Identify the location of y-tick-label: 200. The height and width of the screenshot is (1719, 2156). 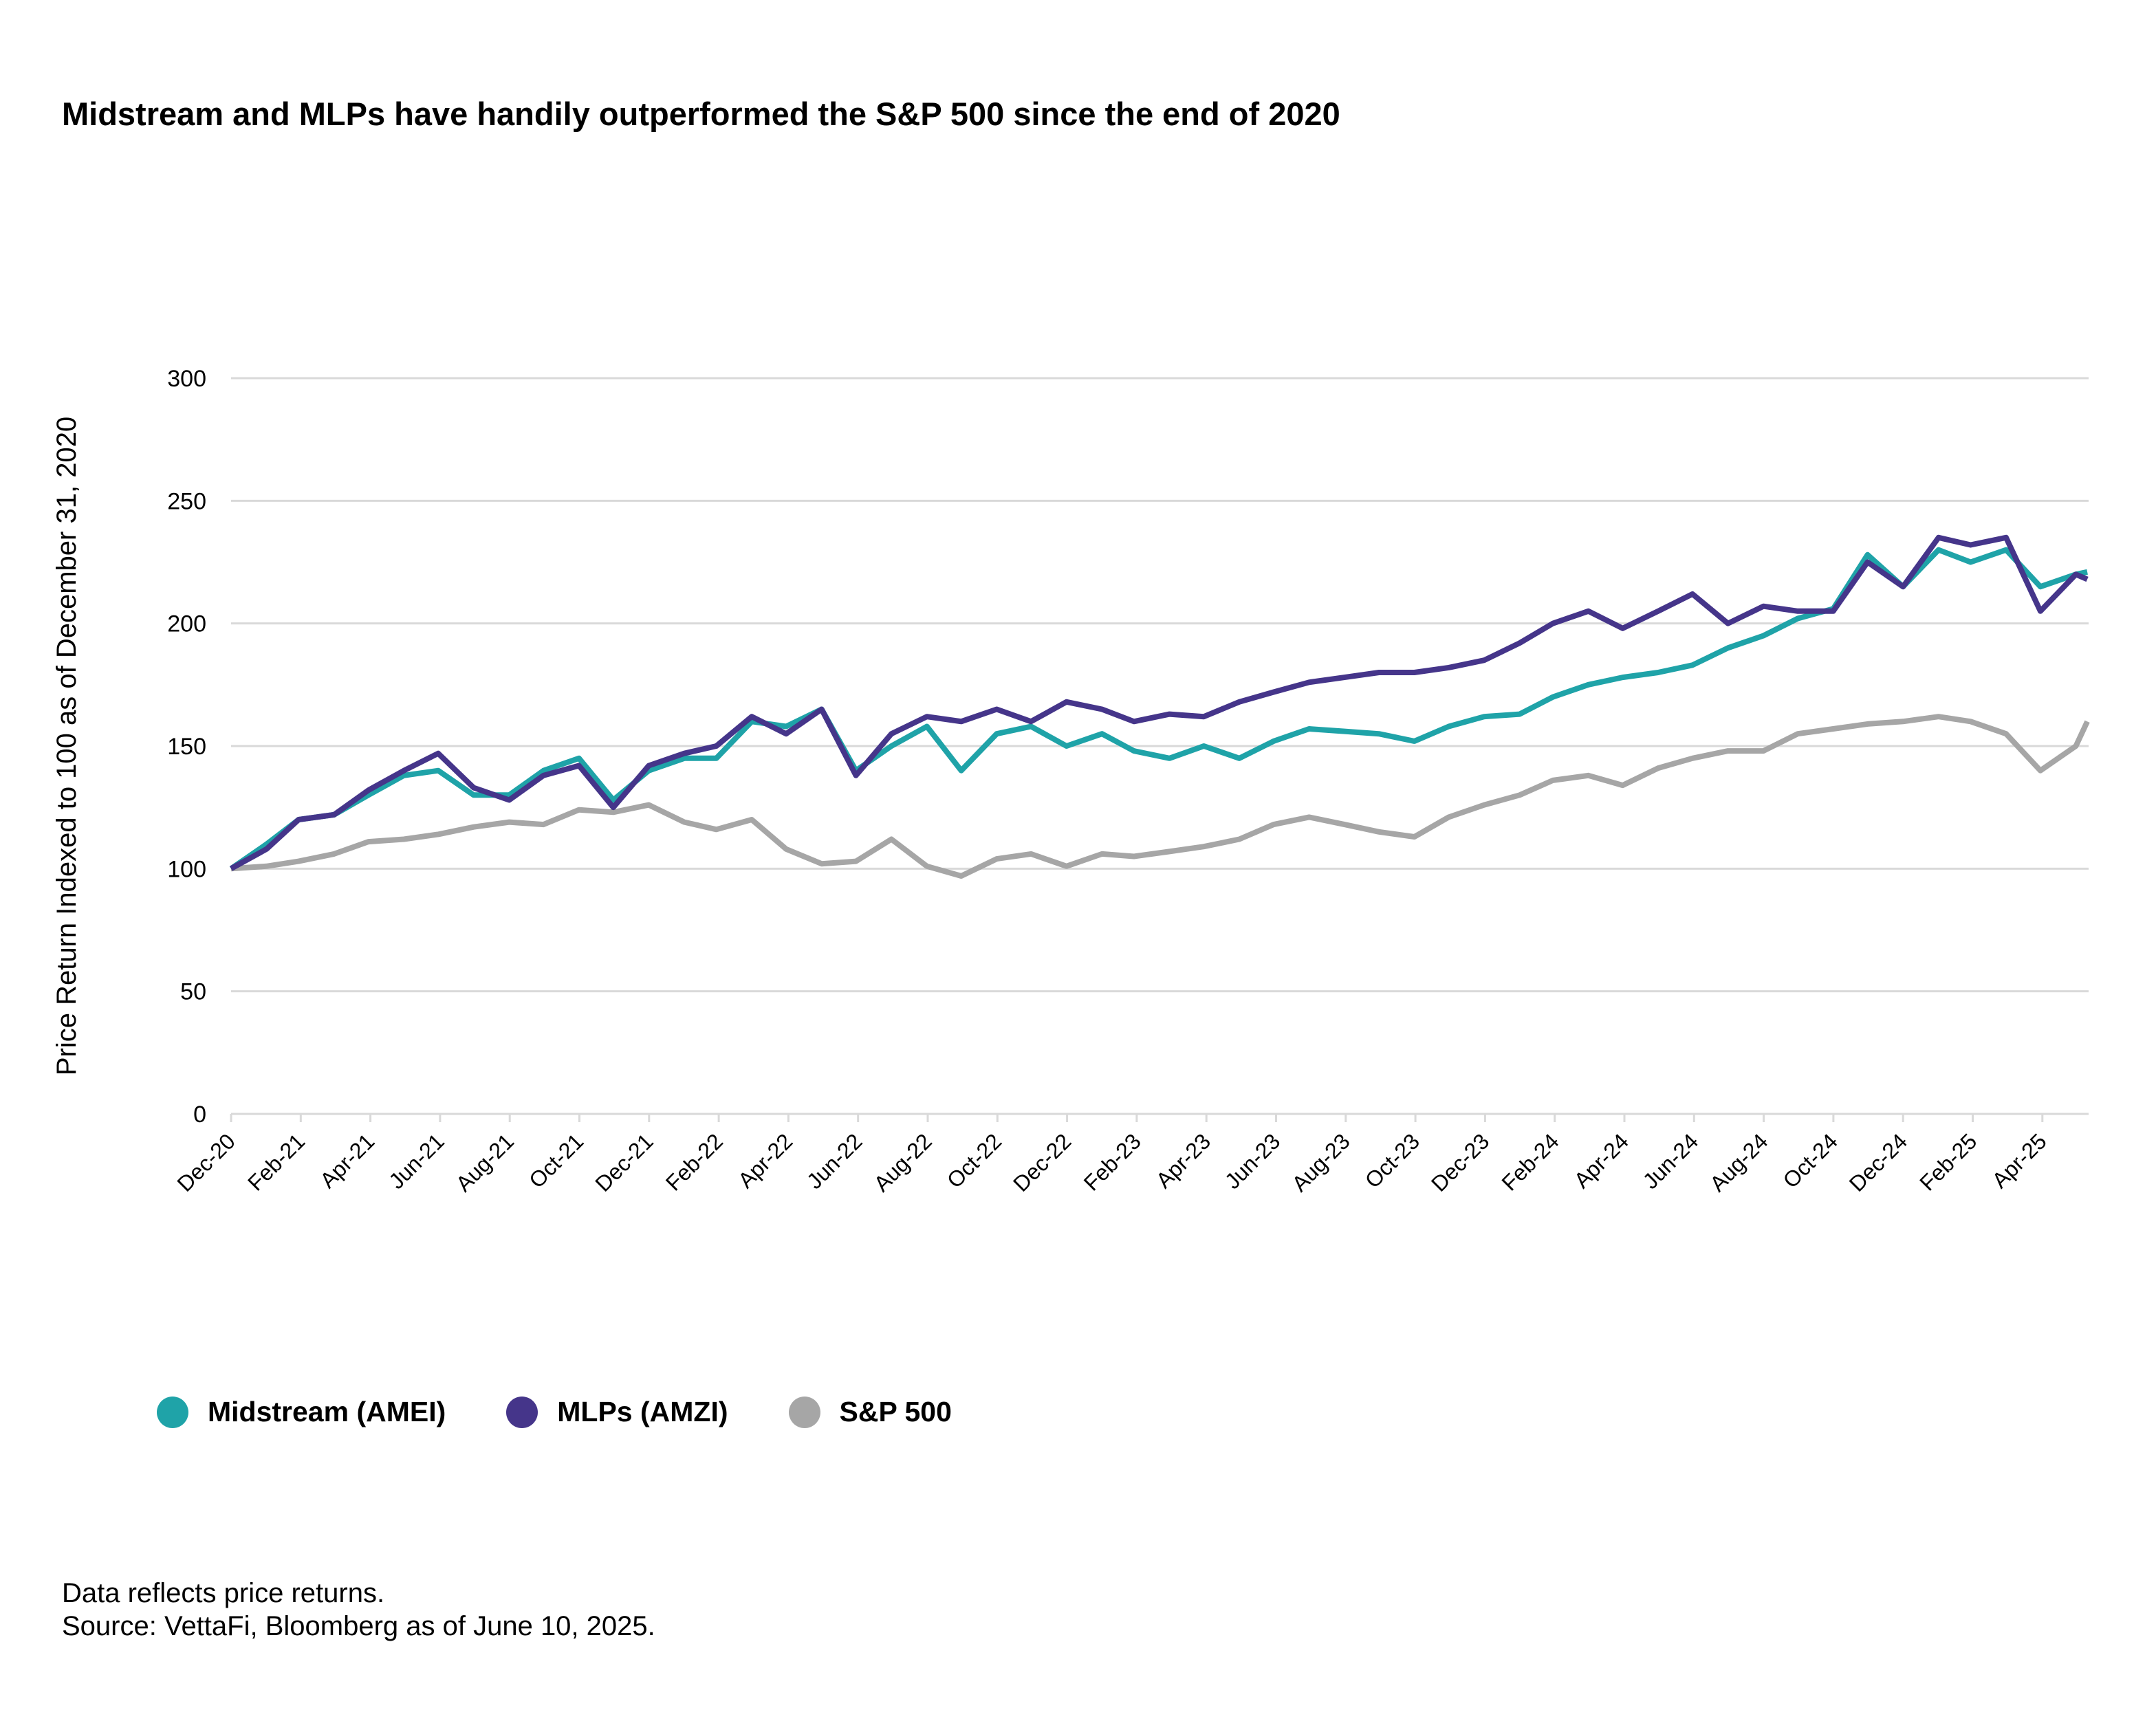
(186, 624).